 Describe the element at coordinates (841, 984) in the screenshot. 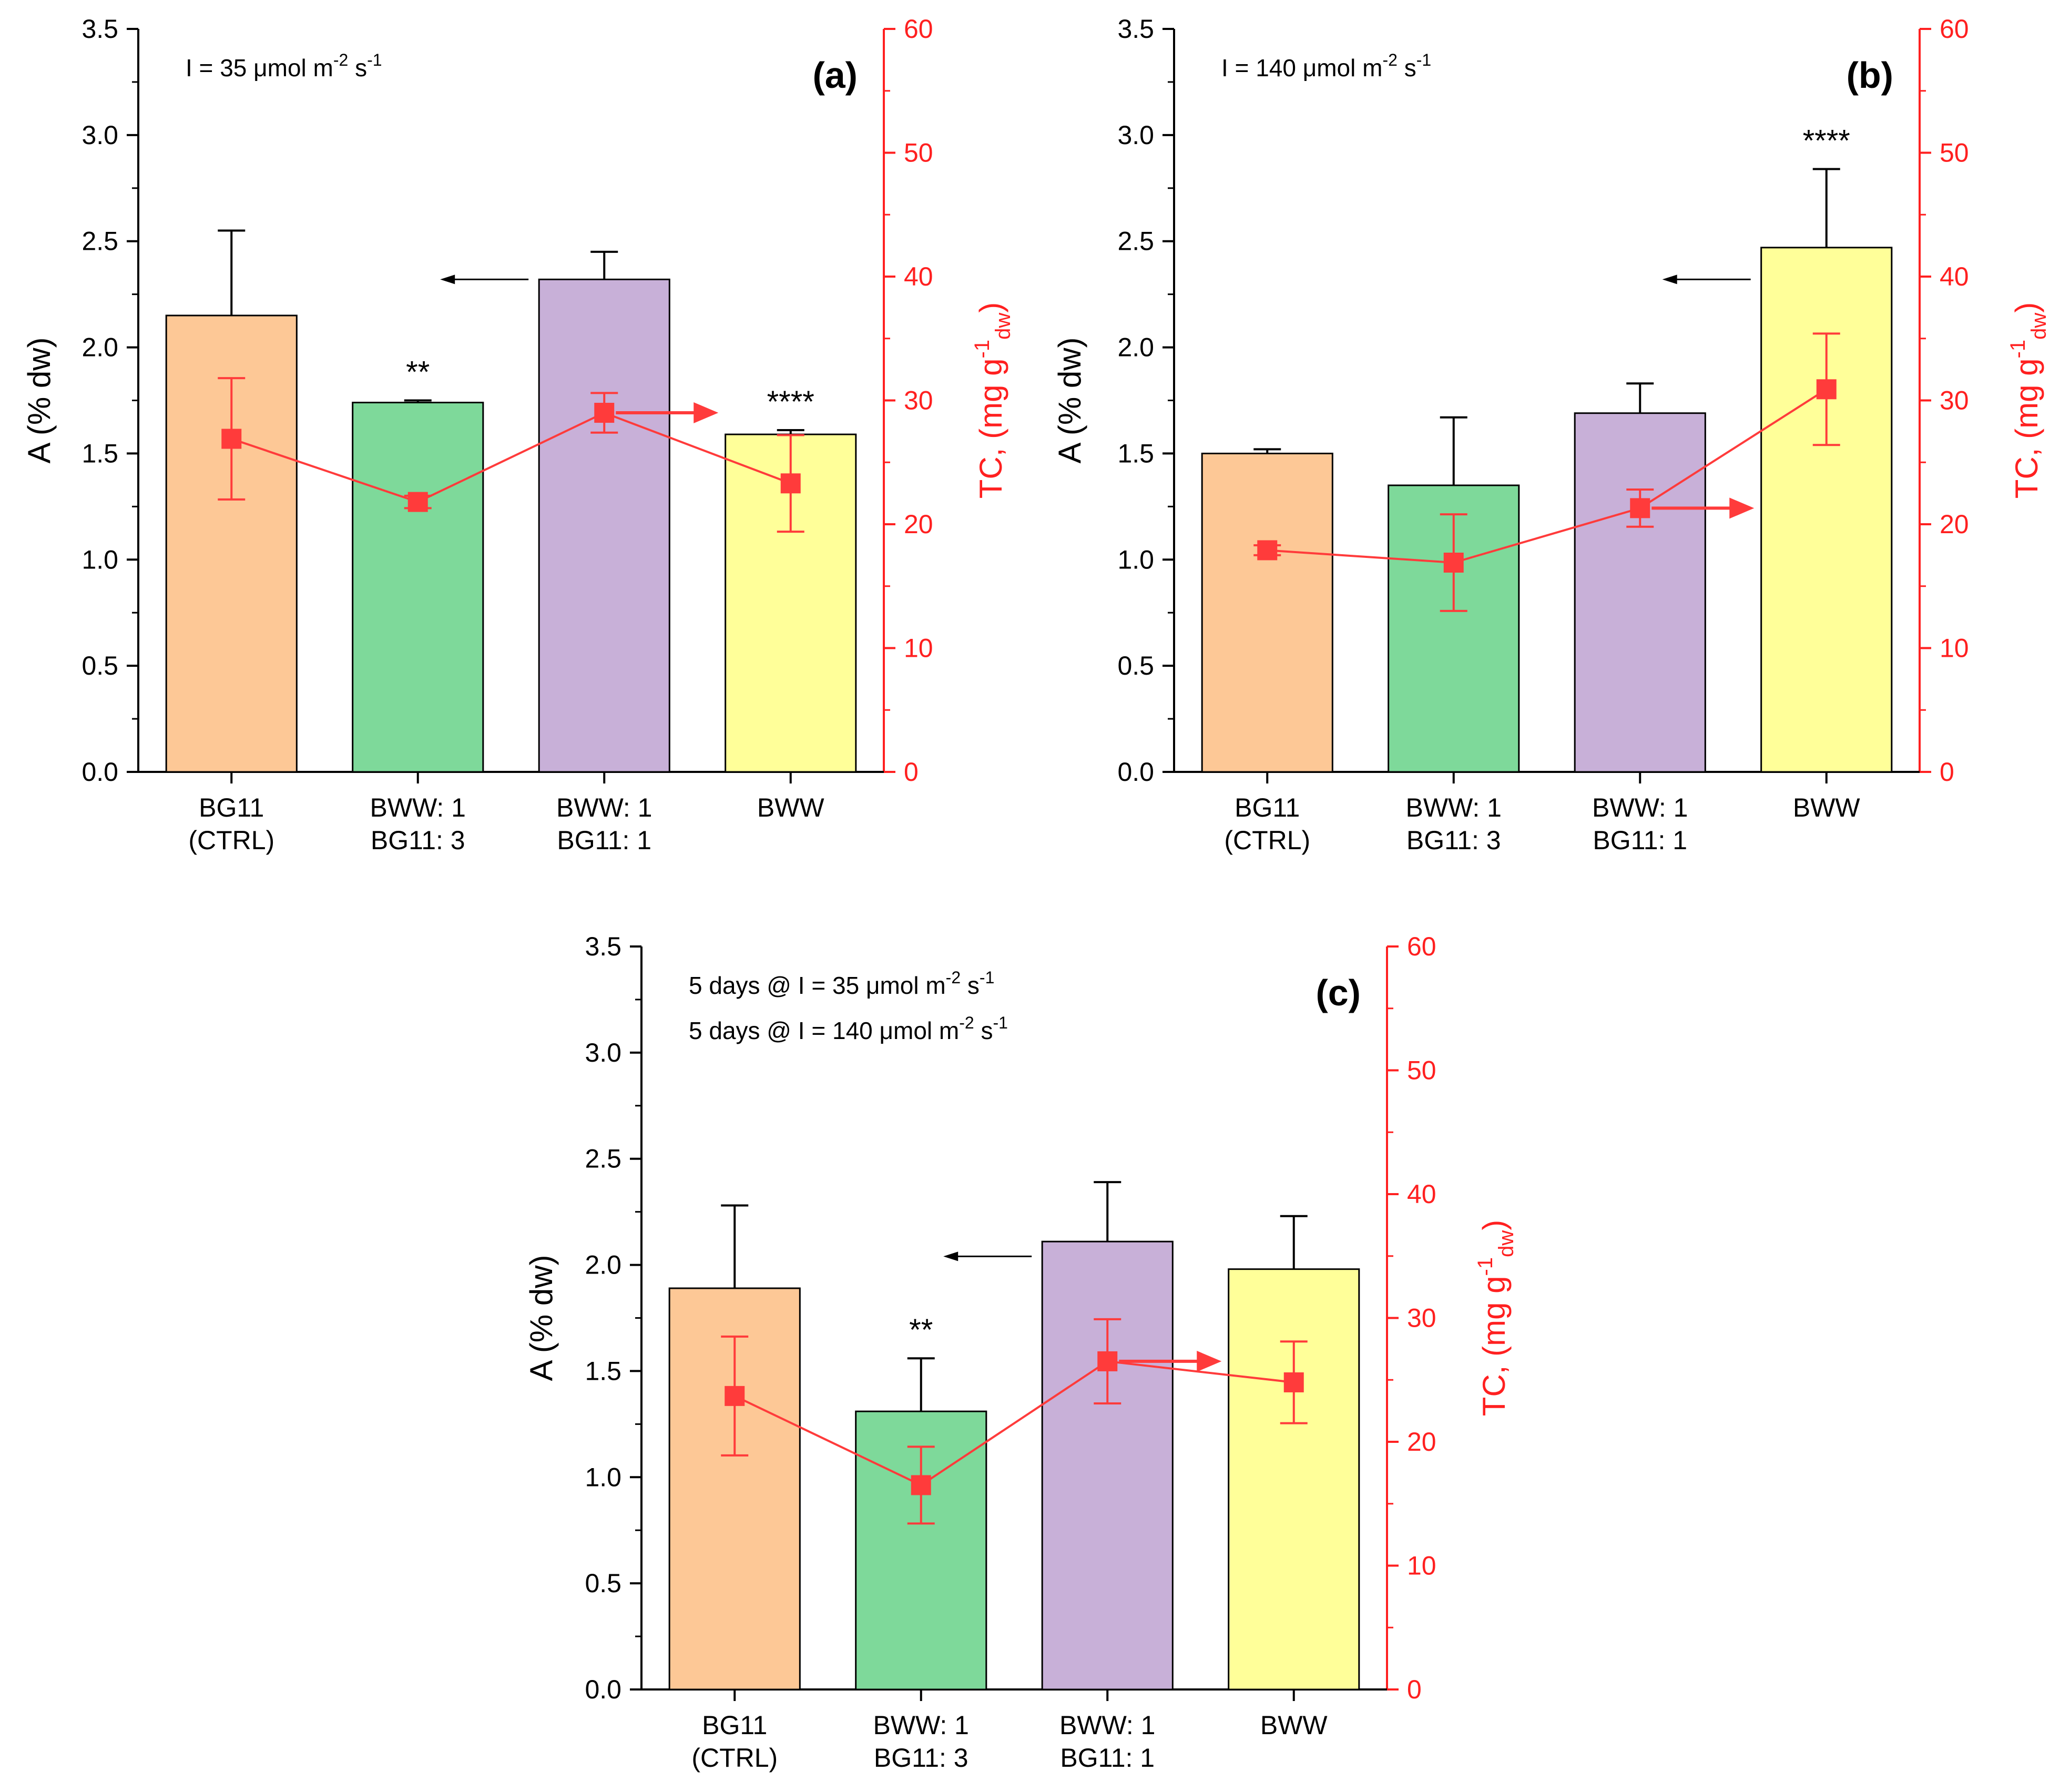

I see `irradiance-note: 5 days @ I = 35 μmol m-2 s-1` at that location.